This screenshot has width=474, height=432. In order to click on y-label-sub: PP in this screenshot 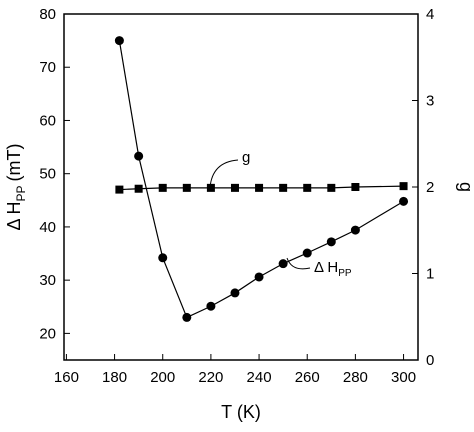, I will do `click(21, 193)`.